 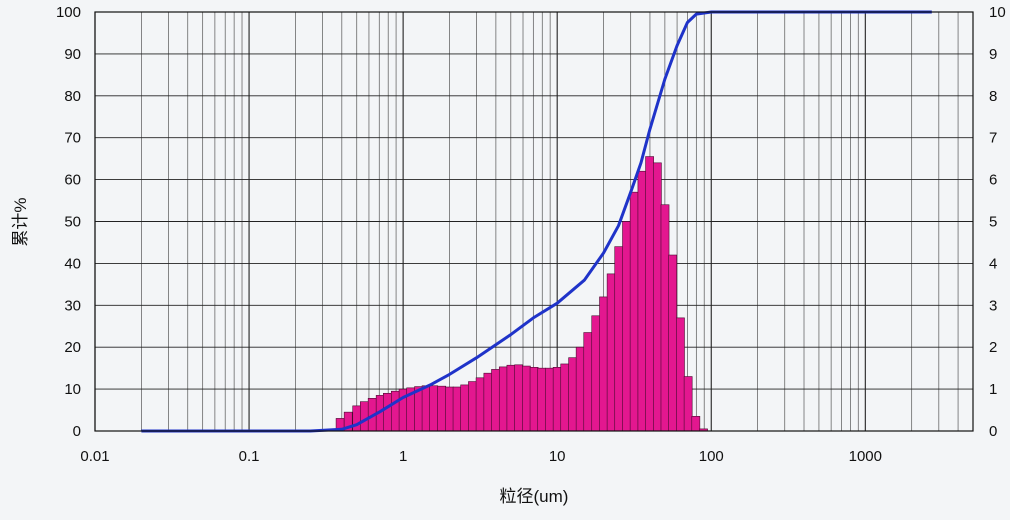 What do you see at coordinates (94, 456) in the screenshot?
I see `x-tick-label: 0.01` at bounding box center [94, 456].